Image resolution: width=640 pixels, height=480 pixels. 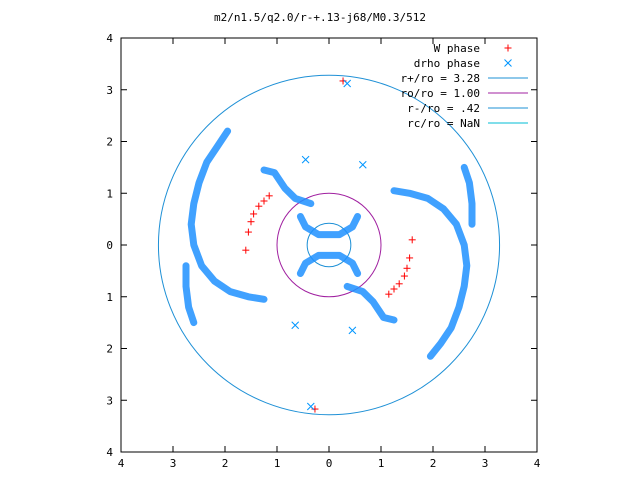 I want to click on y-tick-label: 0, so click(x=109, y=245).